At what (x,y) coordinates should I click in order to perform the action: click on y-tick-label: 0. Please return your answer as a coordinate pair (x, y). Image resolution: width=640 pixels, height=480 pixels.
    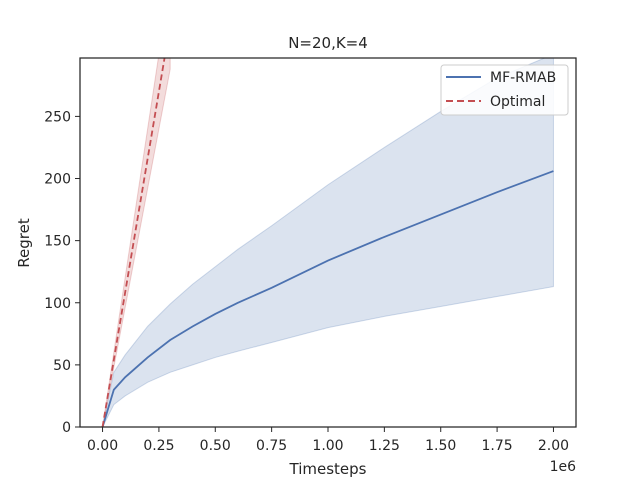
    Looking at the image, I should click on (66, 428).